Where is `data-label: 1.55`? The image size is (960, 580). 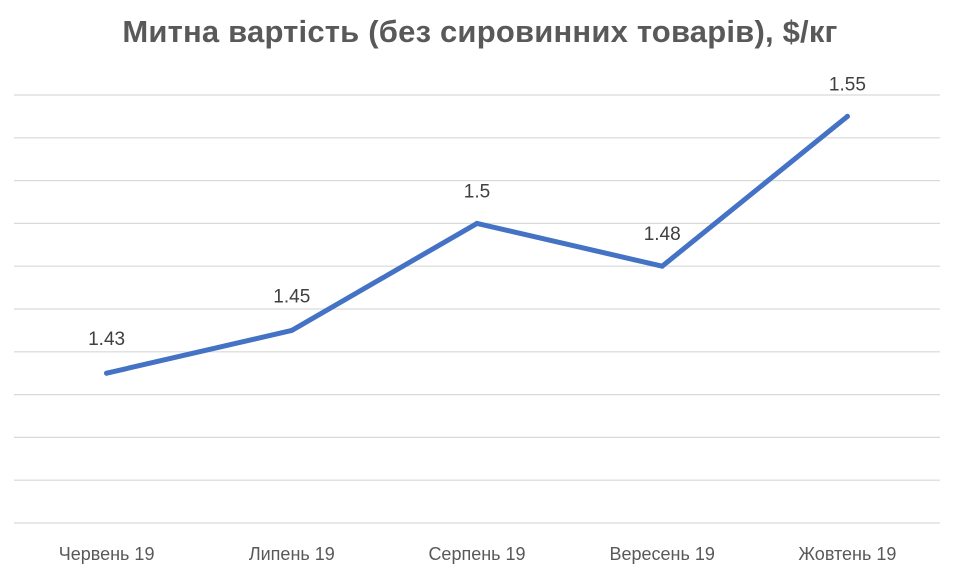 data-label: 1.55 is located at coordinates (847, 84).